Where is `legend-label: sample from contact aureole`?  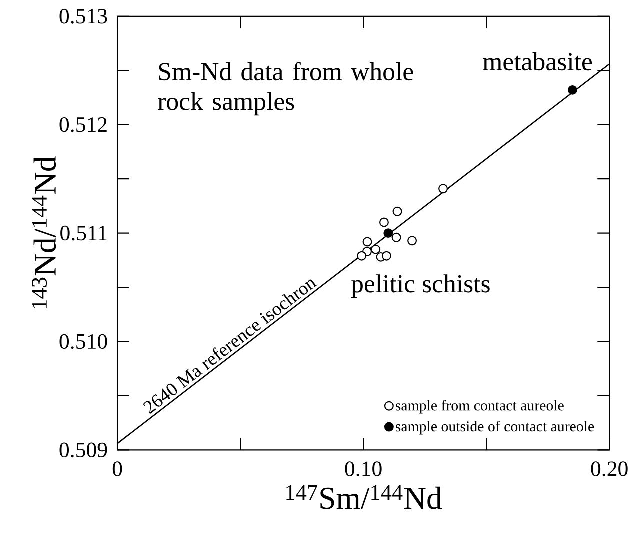
legend-label: sample from contact aureole is located at coordinates (480, 407).